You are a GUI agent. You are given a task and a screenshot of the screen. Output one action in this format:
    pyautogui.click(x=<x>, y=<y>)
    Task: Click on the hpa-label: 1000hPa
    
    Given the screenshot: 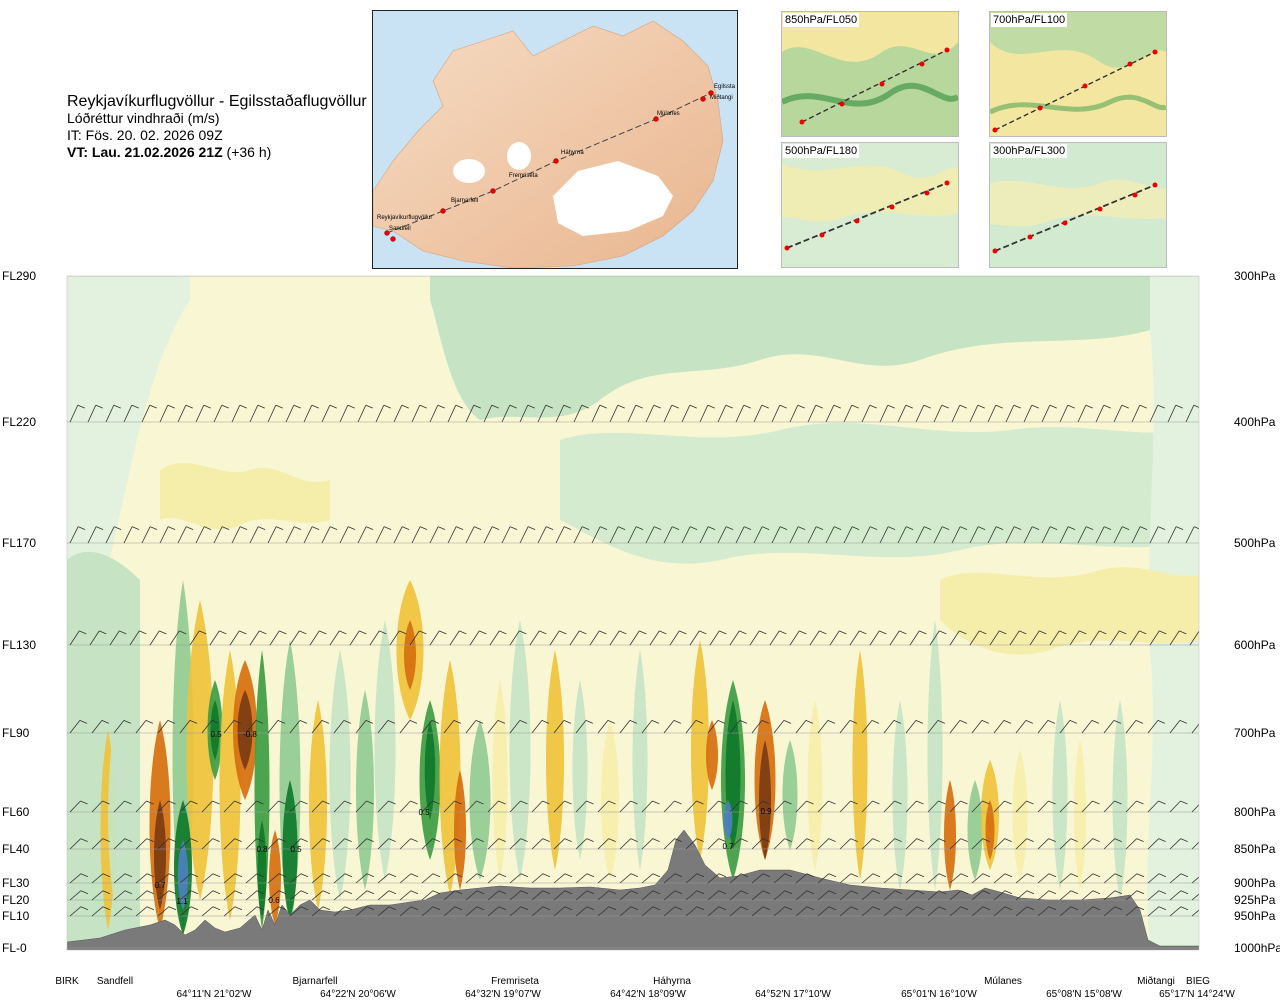 What is the action you would take?
    pyautogui.click(x=1257, y=948)
    